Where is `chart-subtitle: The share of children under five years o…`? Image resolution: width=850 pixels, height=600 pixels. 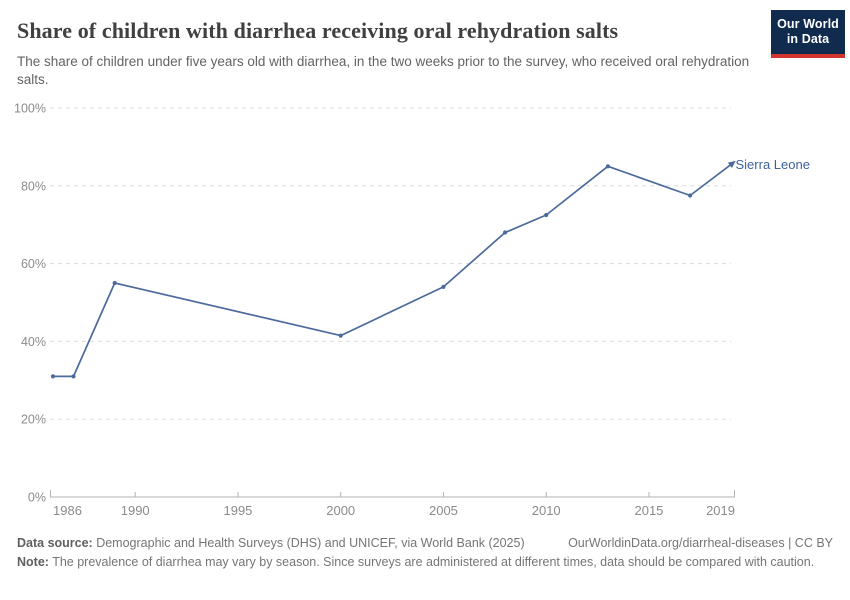 chart-subtitle: The share of children under five years o… is located at coordinates (383, 70).